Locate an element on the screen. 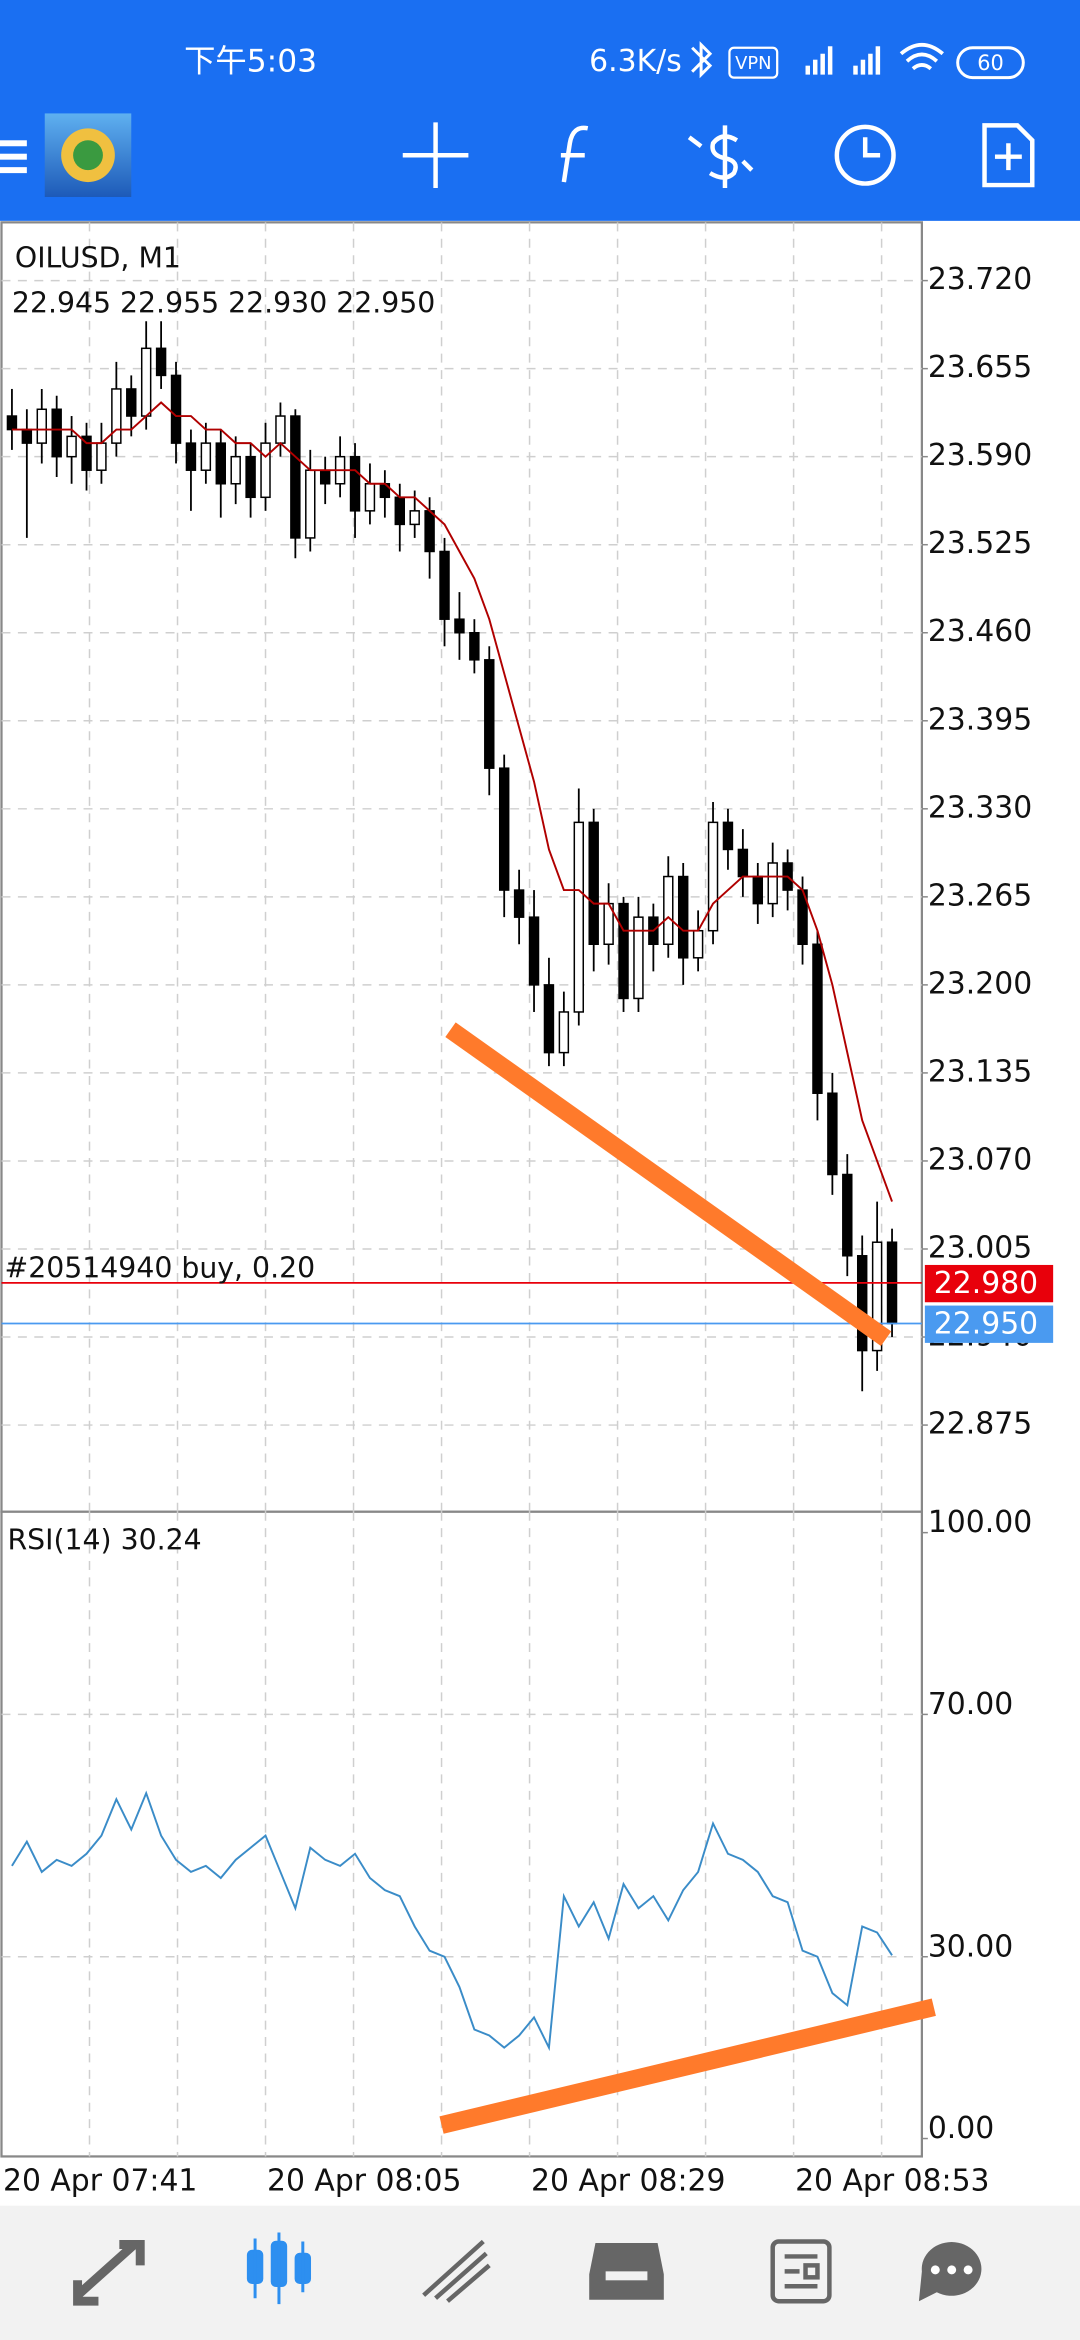 This screenshot has width=1080, height=2340. app-logo is located at coordinates (88, 155).